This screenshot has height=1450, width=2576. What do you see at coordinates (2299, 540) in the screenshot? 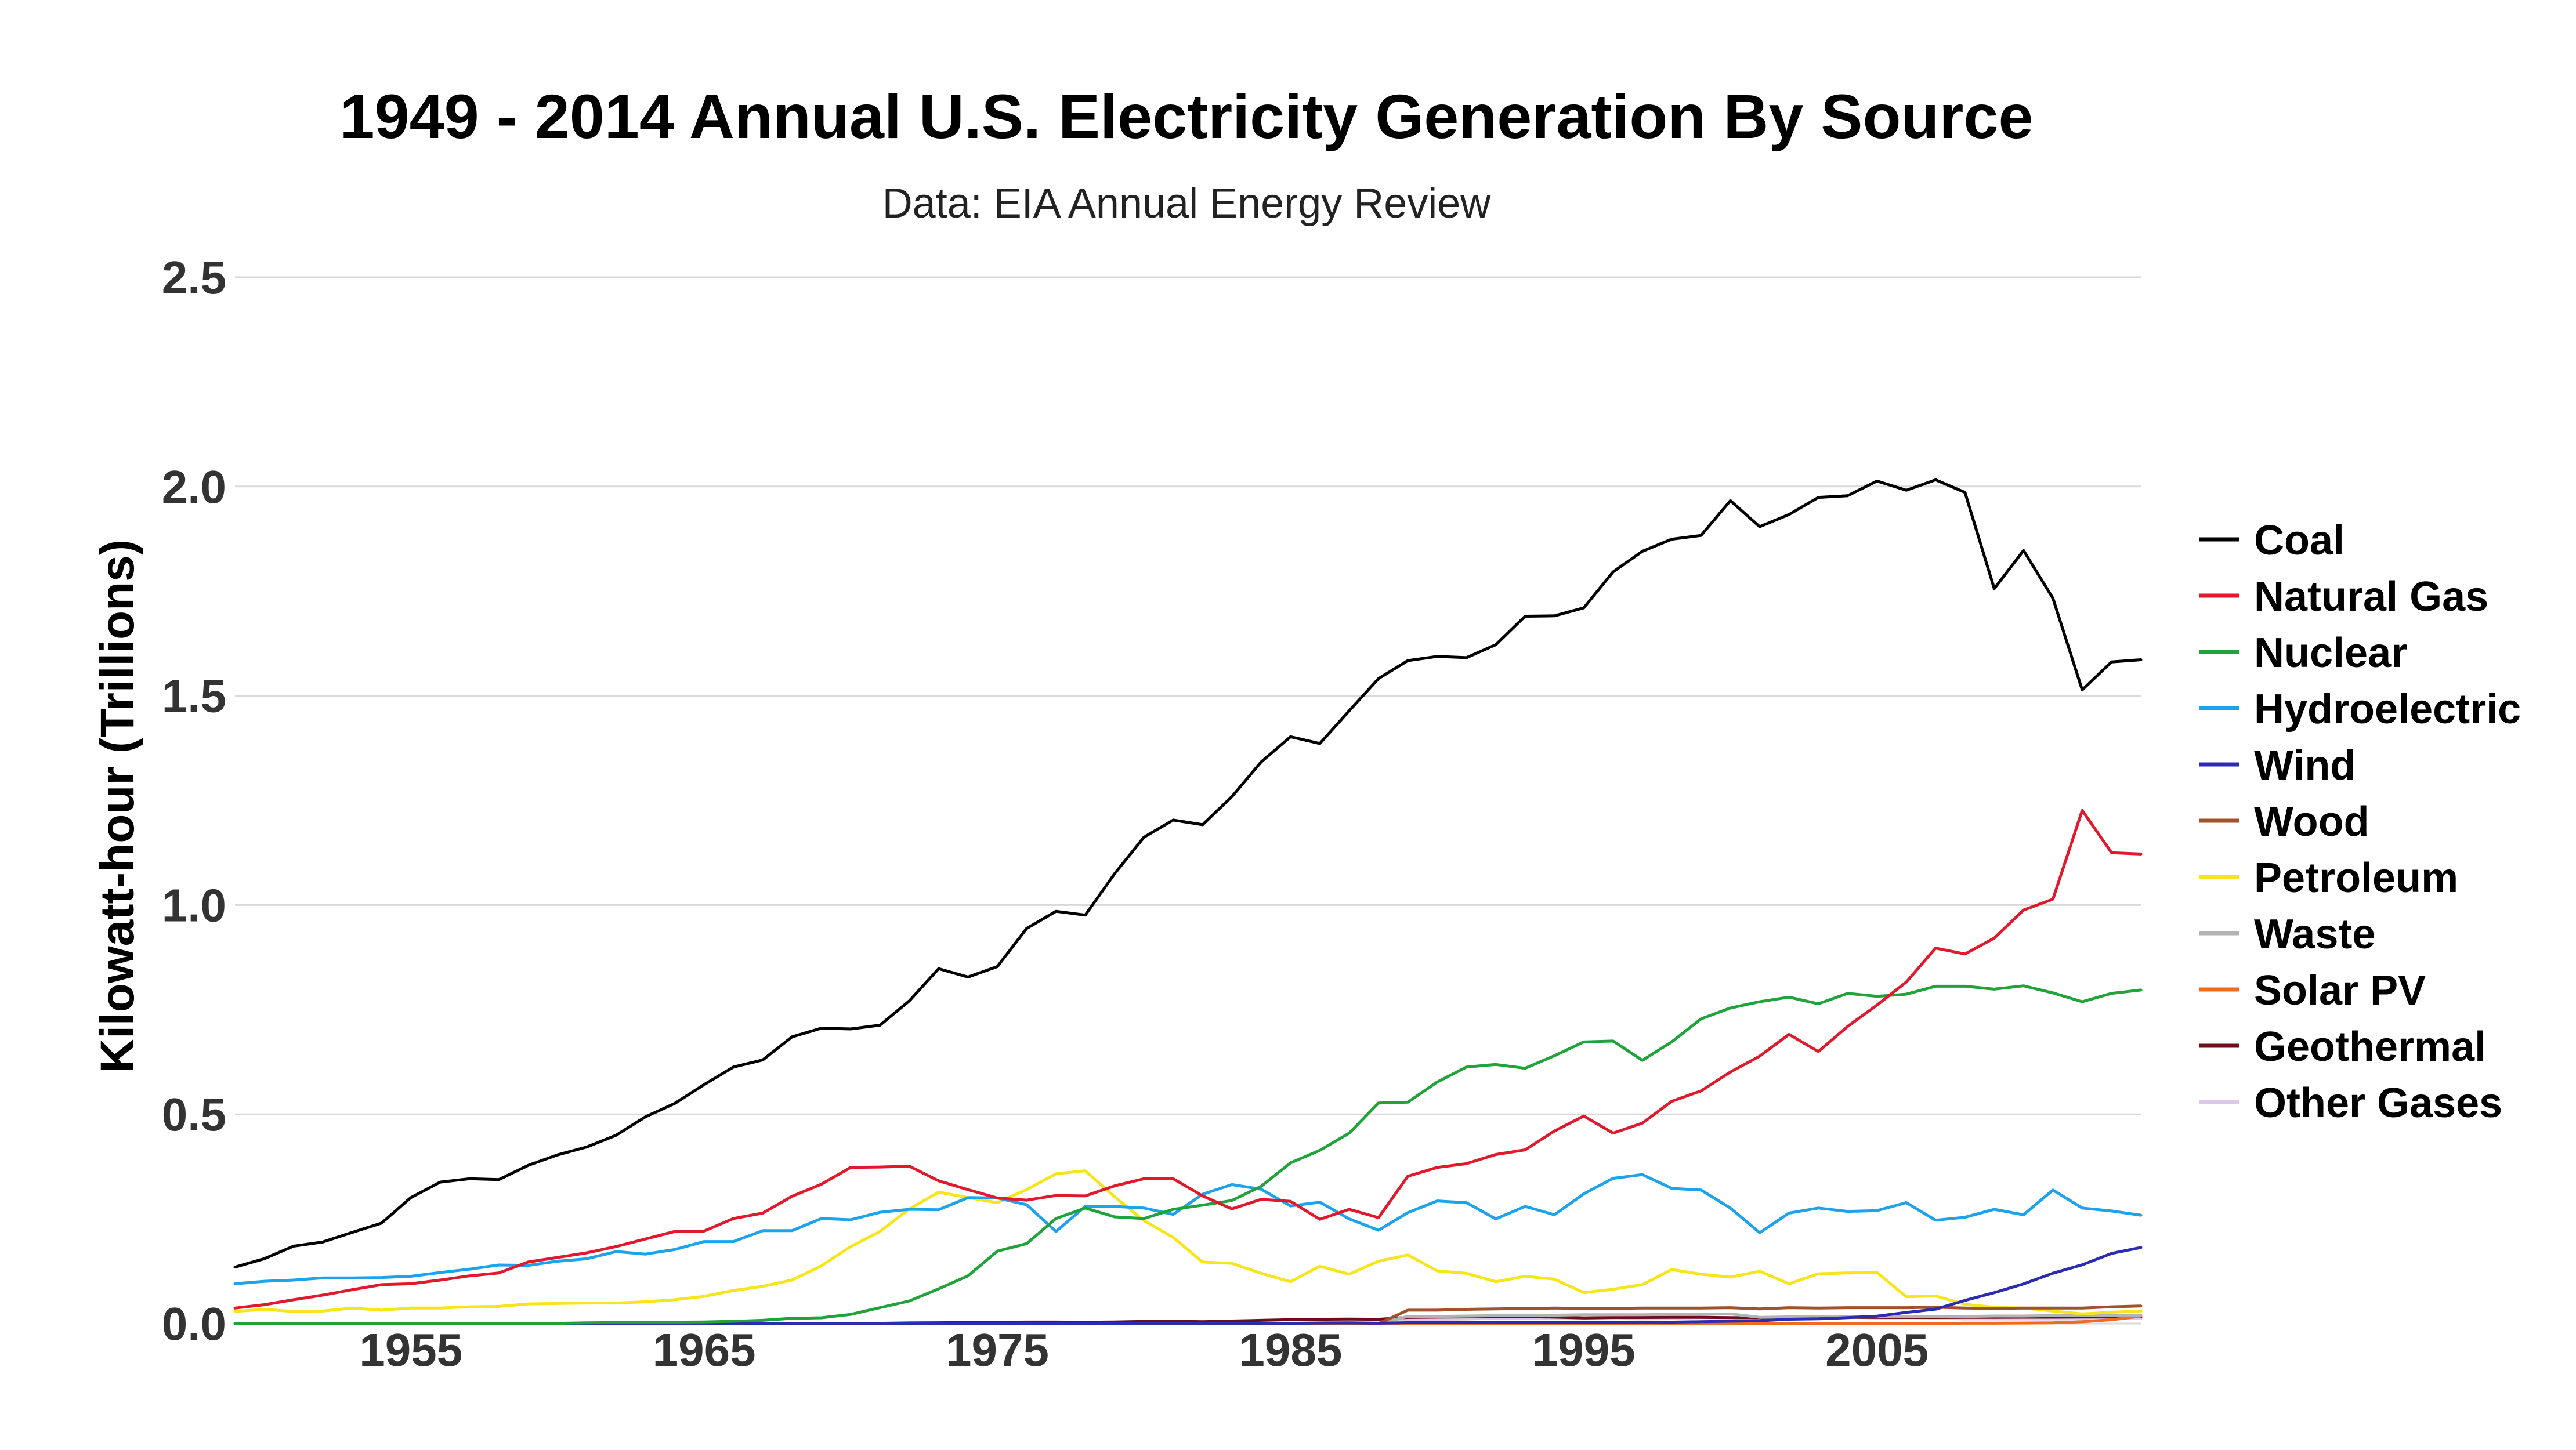
I see `legend-label-coal: Coal` at bounding box center [2299, 540].